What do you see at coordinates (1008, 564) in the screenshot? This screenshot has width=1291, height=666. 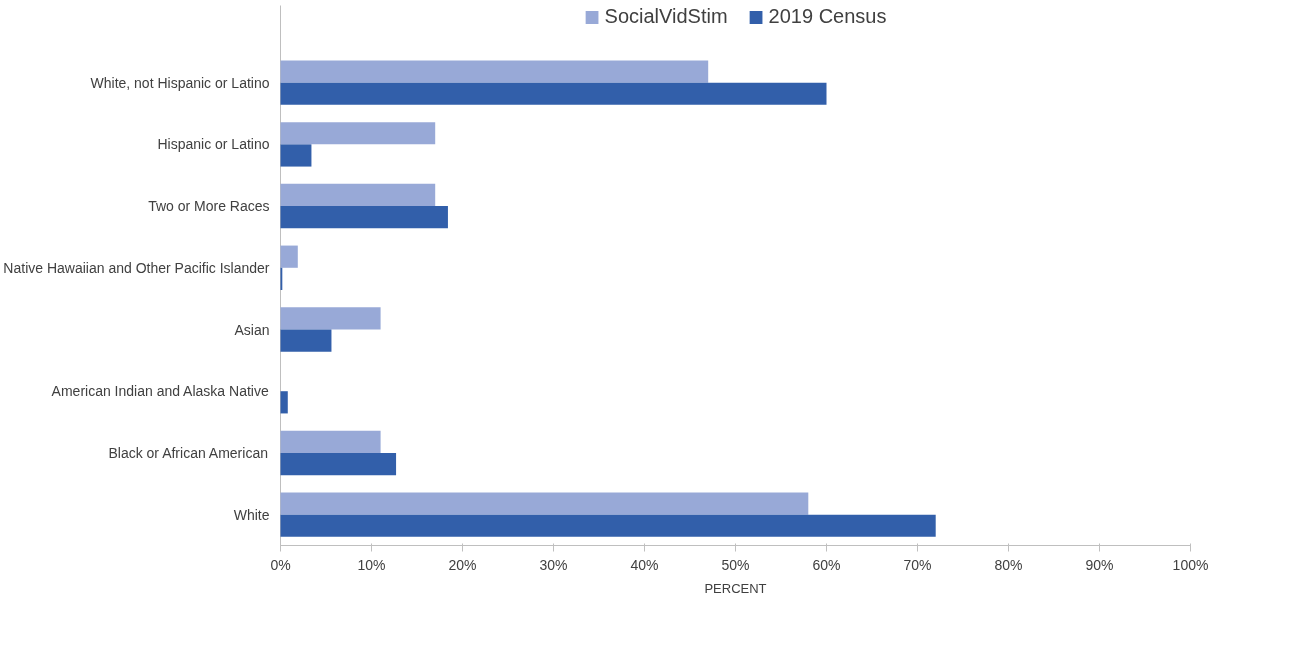 I see `x-tick-label: 80%` at bounding box center [1008, 564].